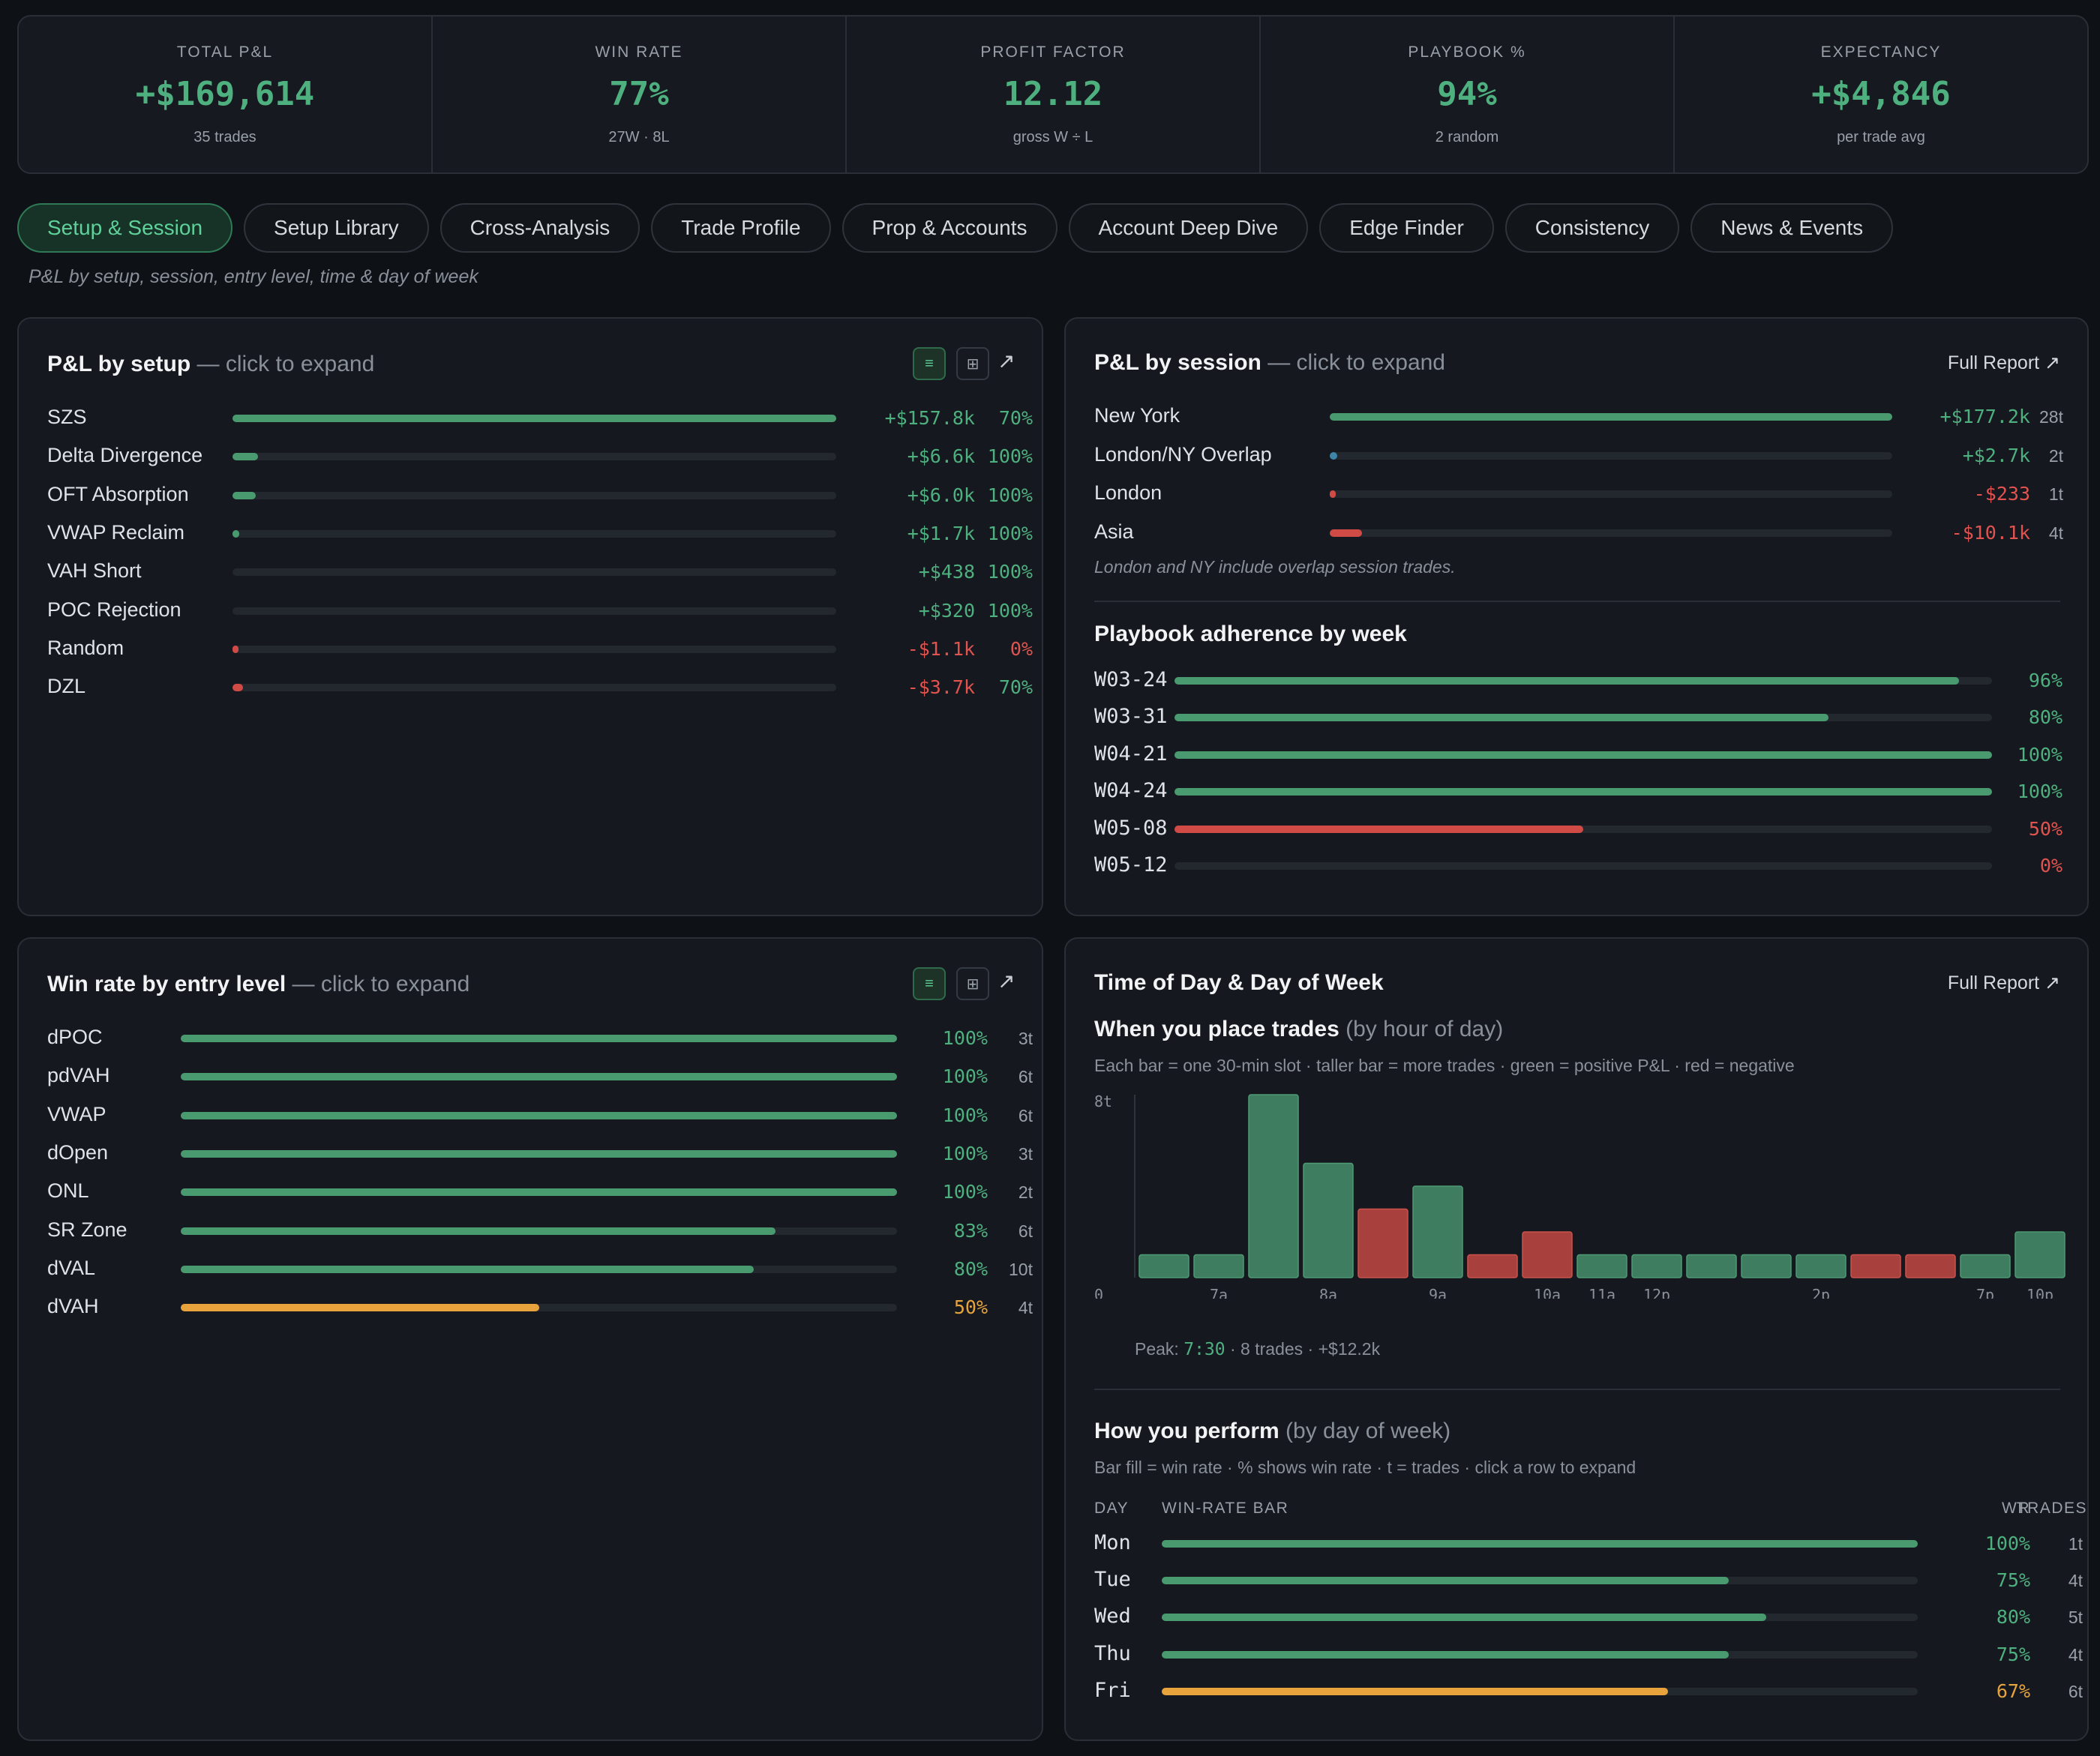  Describe the element at coordinates (530, 574) in the screenshot. I see `setup-row: VAH Short +$438 100%` at that location.